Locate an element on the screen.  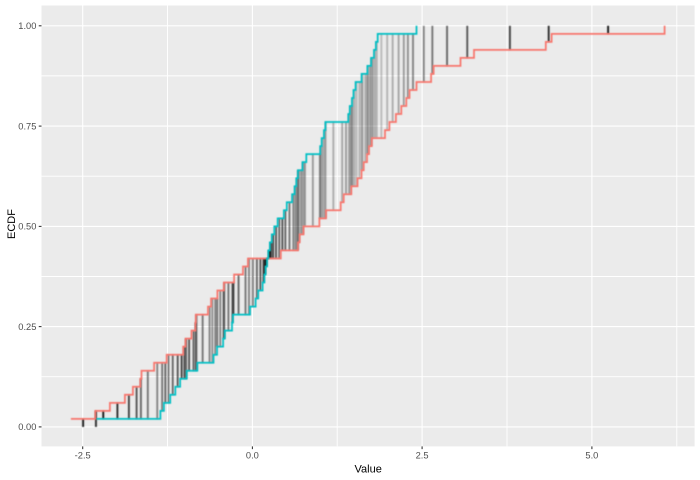
svg-text: 0.25 is located at coordinates (27, 327).